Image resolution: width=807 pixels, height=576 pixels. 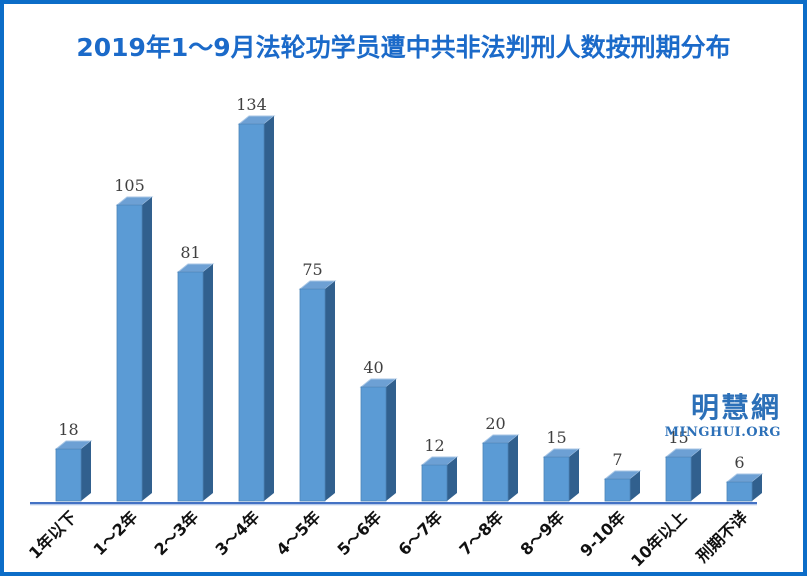 I want to click on bar: 18 1年以下, so click(x=59, y=491).